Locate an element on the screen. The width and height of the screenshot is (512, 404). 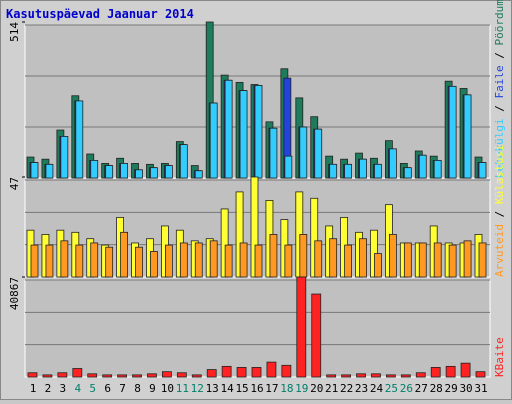
legend: Arvuteid / Külastusi is located at coordinates (499, 211).